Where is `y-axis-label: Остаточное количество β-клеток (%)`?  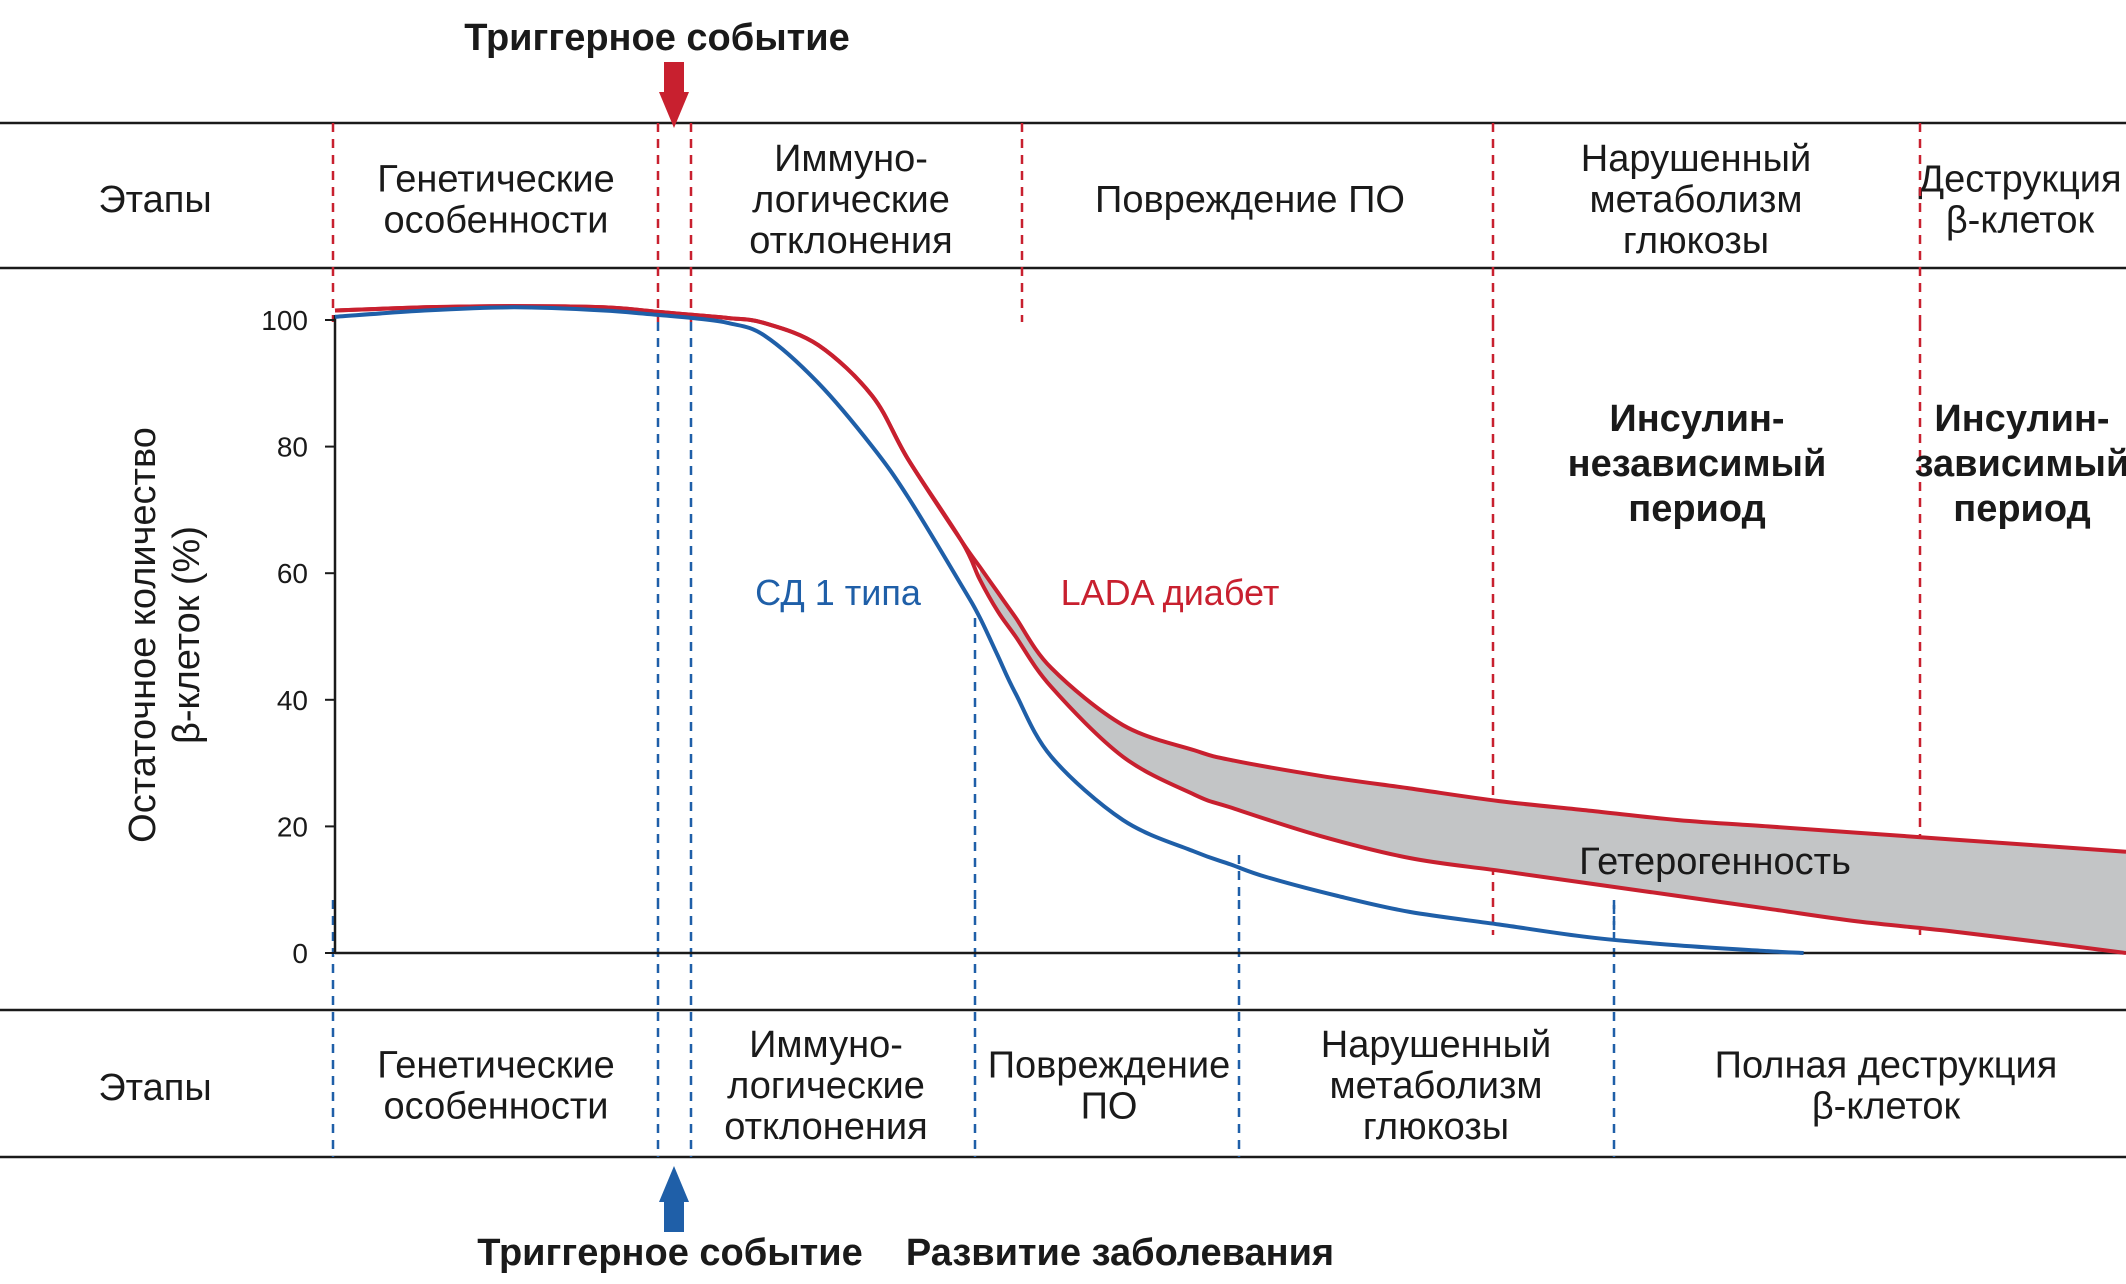 y-axis-label: Остаточное количество β-клеток (%) is located at coordinates (165, 635).